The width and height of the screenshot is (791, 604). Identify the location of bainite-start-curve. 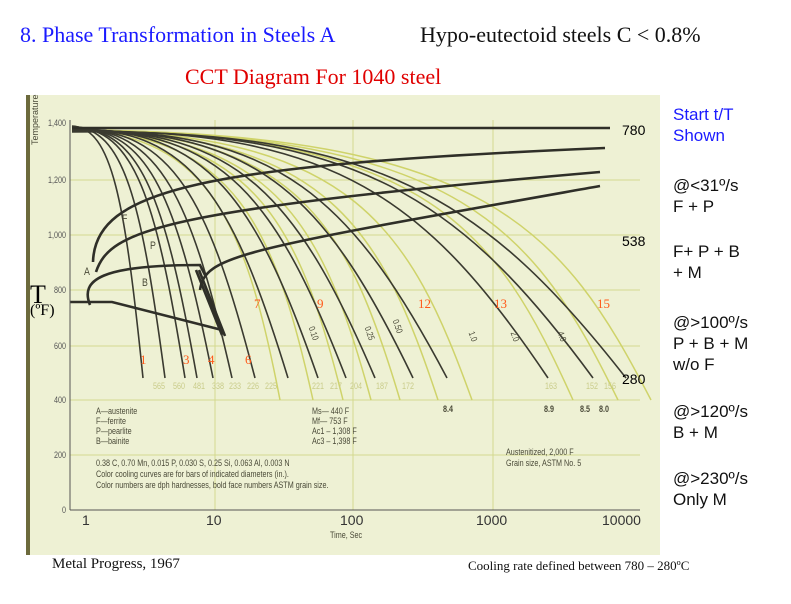
(146, 284).